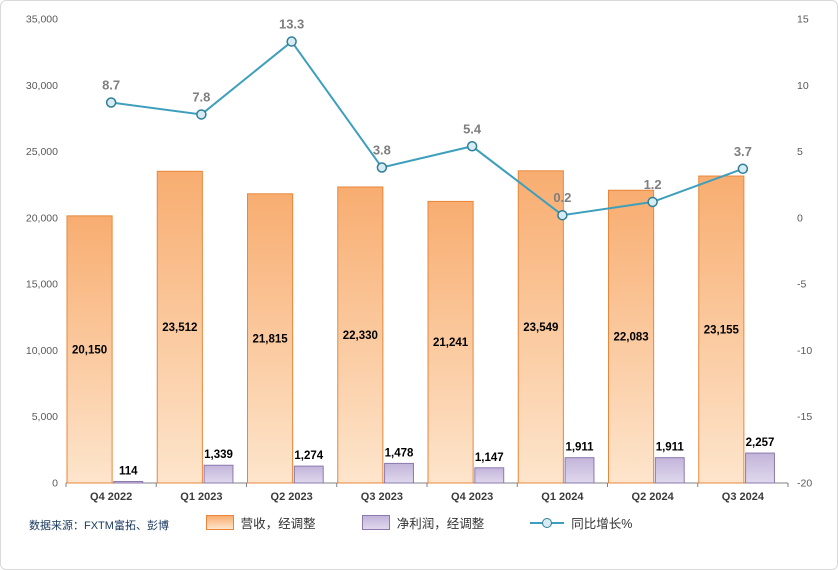 The width and height of the screenshot is (838, 570). I want to click on svg-text: -15, so click(804, 417).